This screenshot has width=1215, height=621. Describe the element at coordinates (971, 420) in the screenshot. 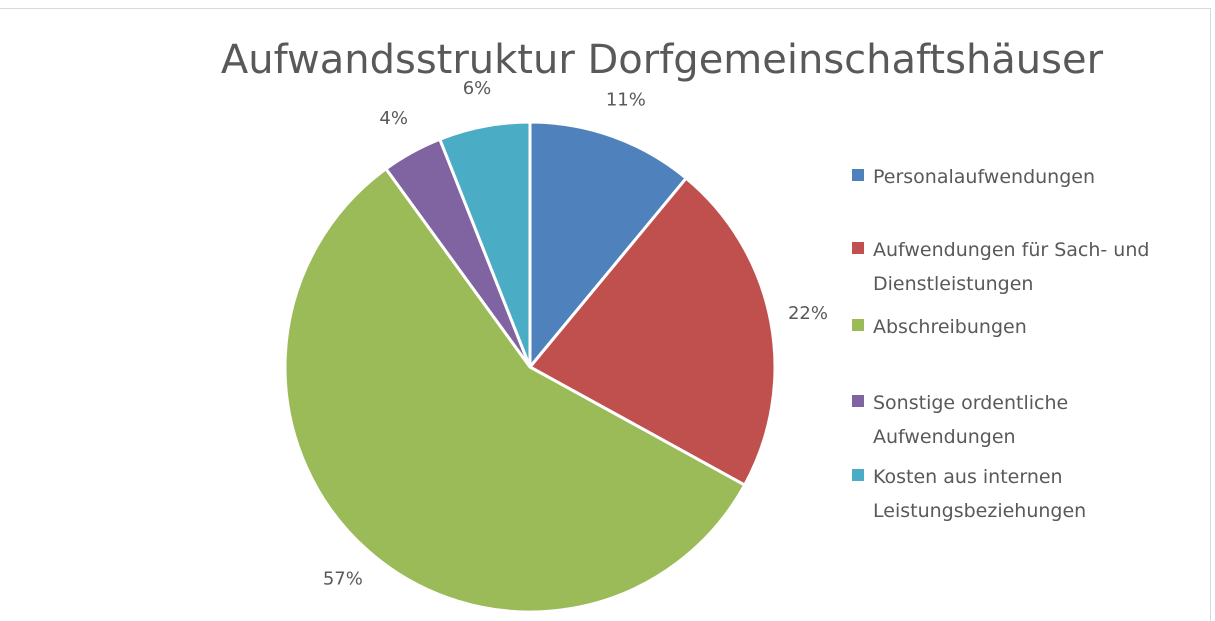

I see `legend-label: Sonstige ordentliche Aufwendungen` at that location.